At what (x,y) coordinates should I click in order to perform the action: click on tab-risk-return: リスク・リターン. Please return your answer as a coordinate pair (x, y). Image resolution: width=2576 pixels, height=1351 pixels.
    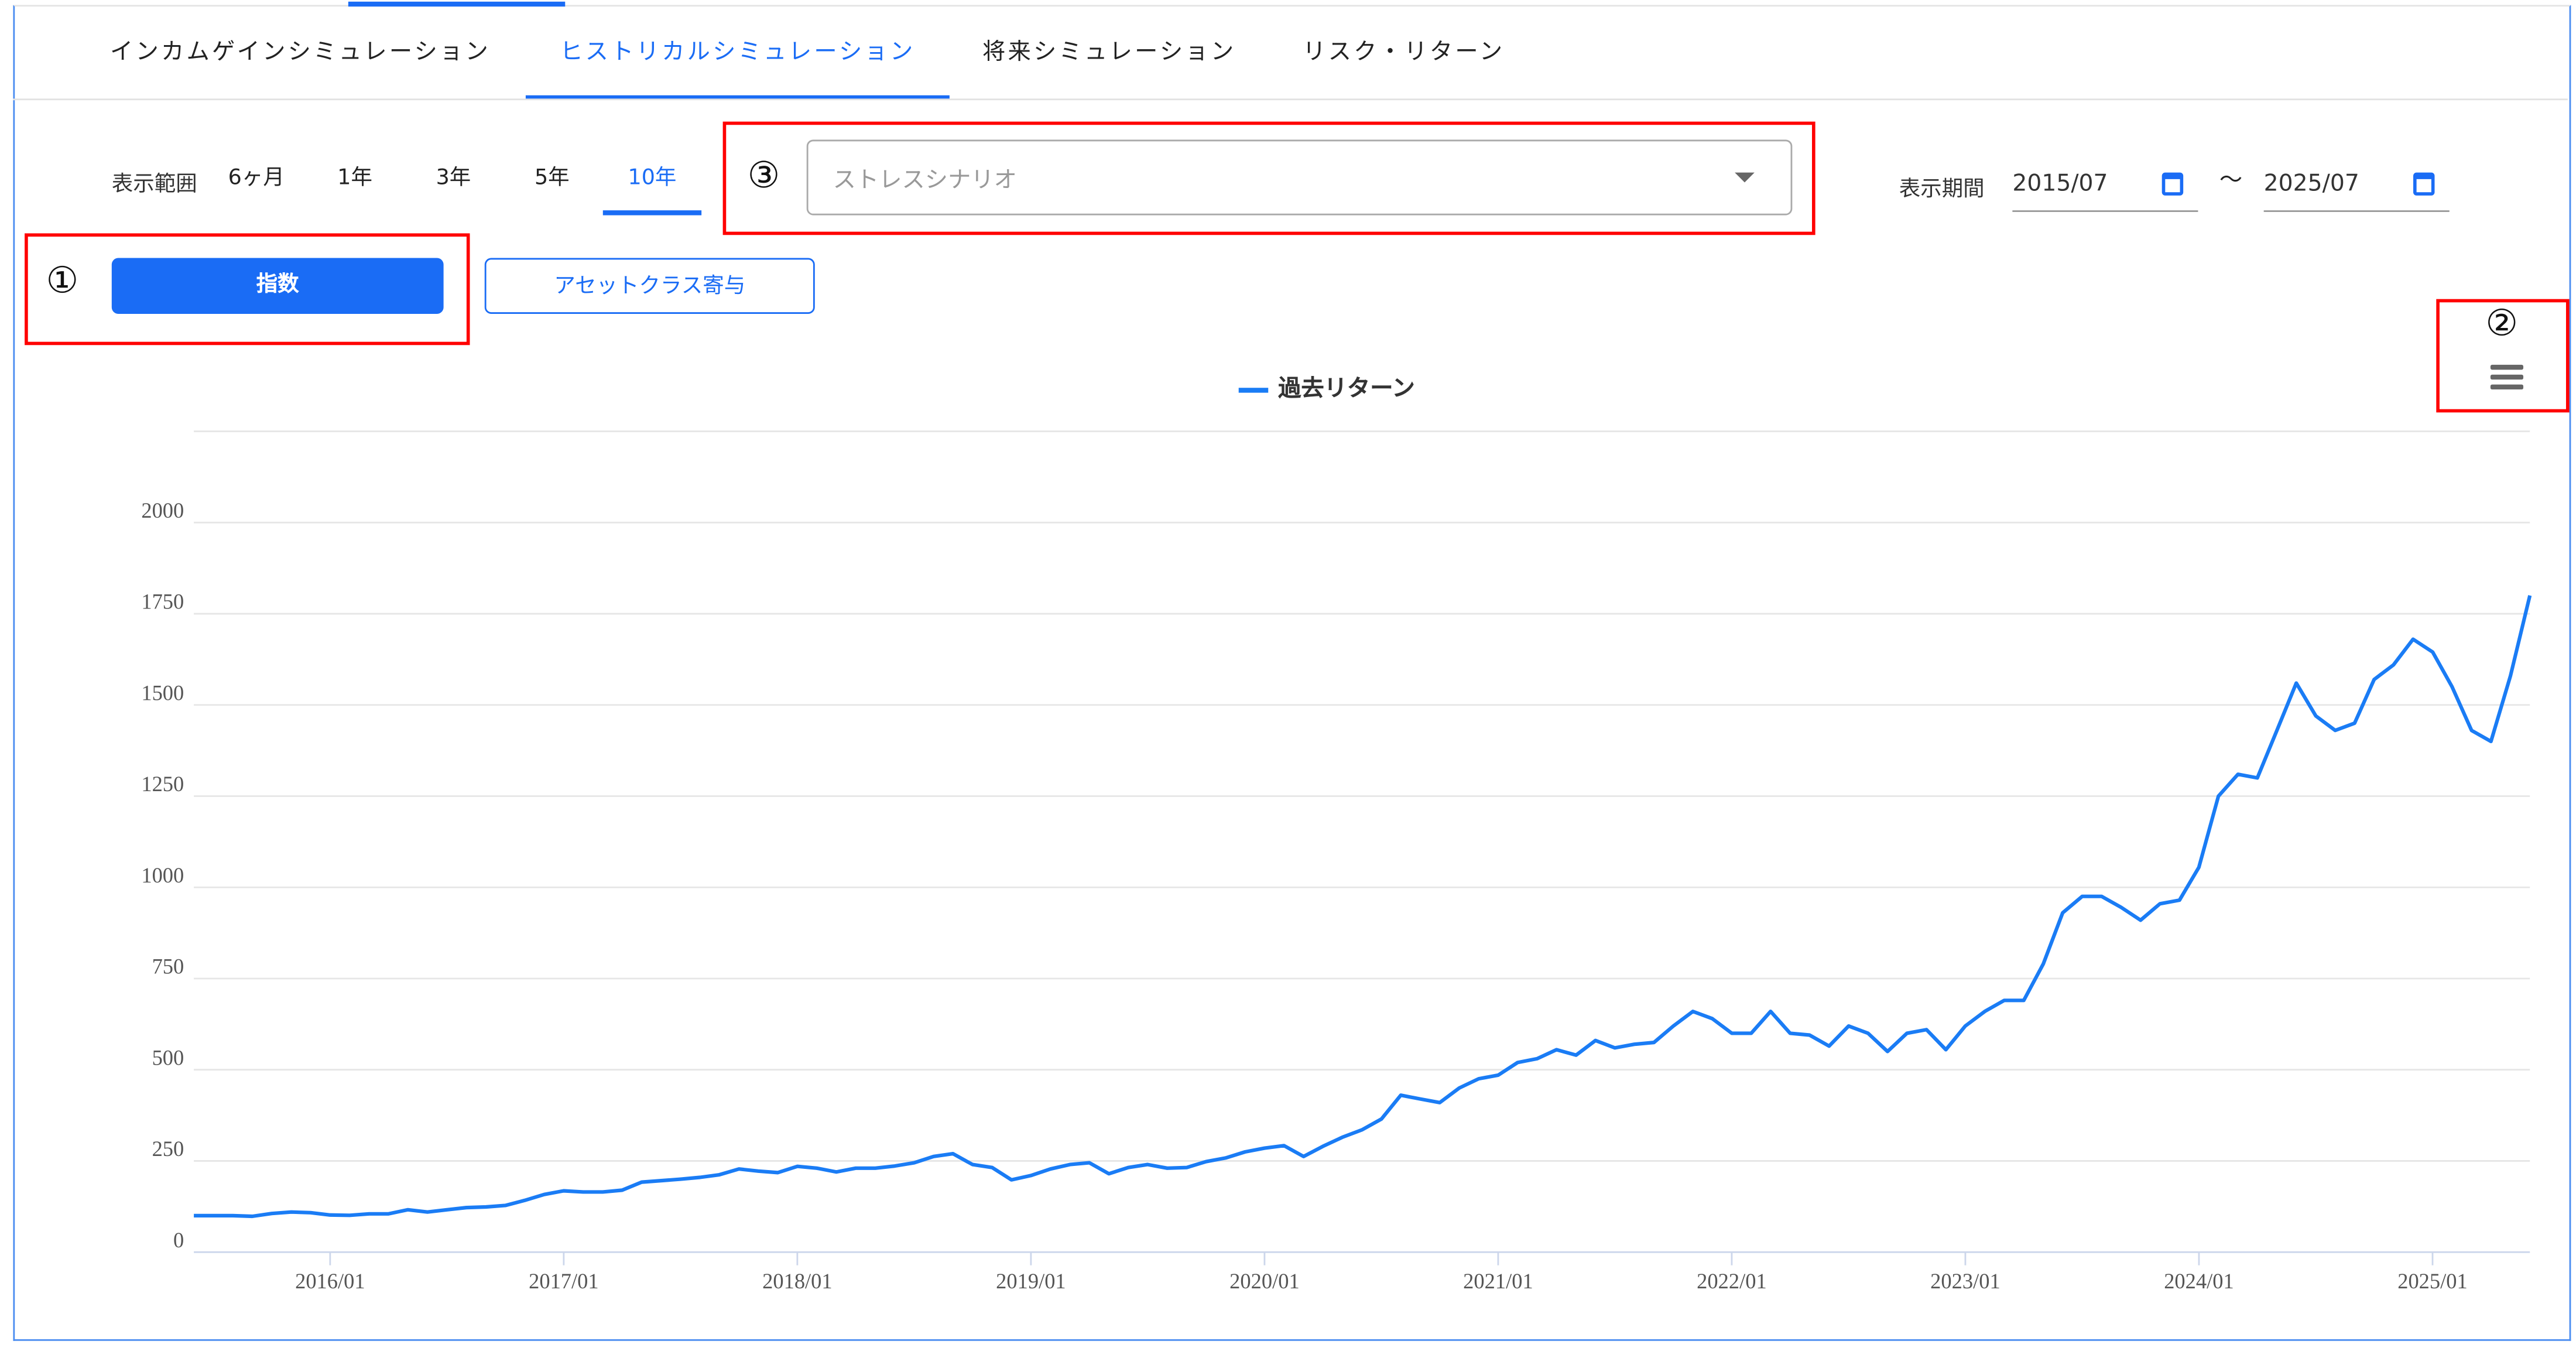
    Looking at the image, I should click on (1404, 52).